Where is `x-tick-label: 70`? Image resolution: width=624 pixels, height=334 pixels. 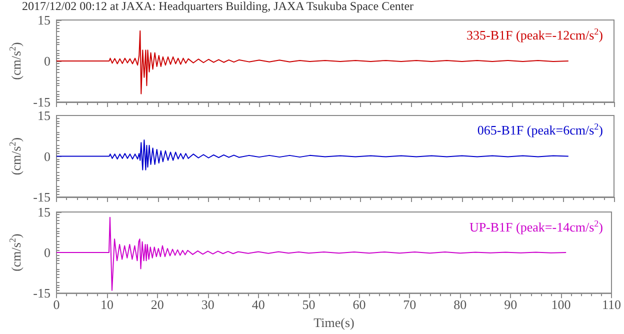
x-tick-label: 70 is located at coordinates (409, 304).